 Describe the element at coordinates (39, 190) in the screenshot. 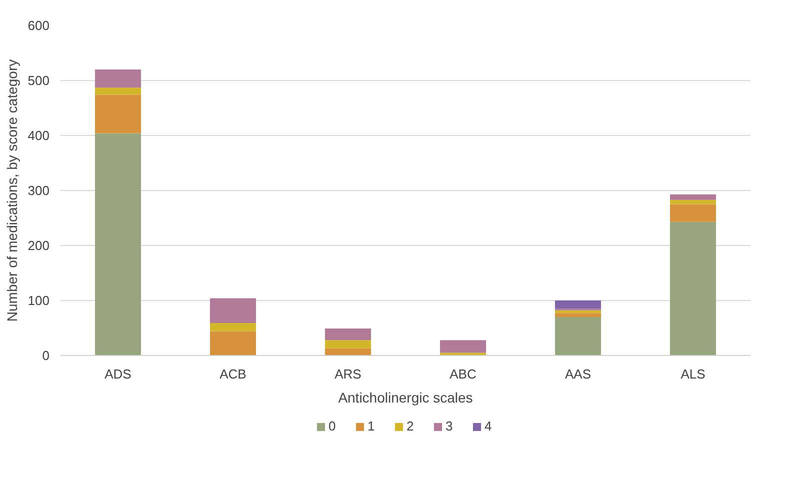

I see `y-tick-label: 300` at that location.